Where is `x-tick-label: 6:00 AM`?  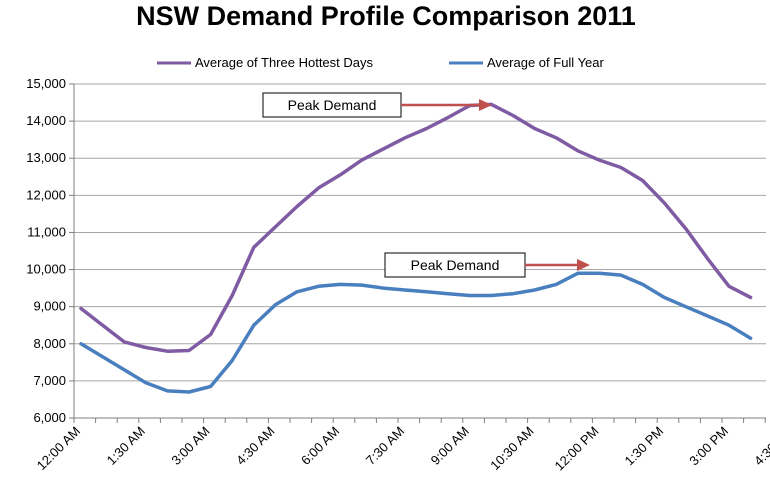
x-tick-label: 6:00 AM is located at coordinates (320, 446).